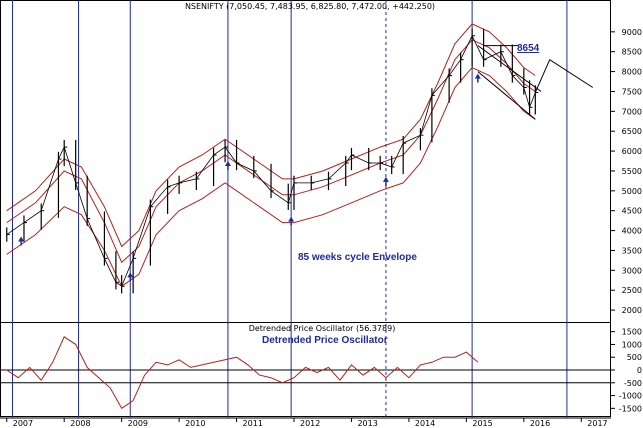  Describe the element at coordinates (632, 151) in the screenshot. I see `y-tick-label: 6000` at that location.